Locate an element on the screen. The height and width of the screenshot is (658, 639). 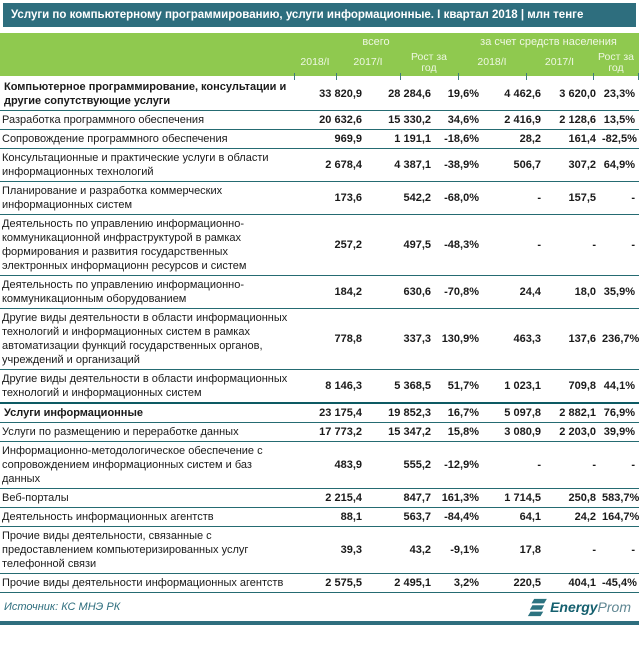
row-value-pop-2018: - is located at coordinates (539, 198).